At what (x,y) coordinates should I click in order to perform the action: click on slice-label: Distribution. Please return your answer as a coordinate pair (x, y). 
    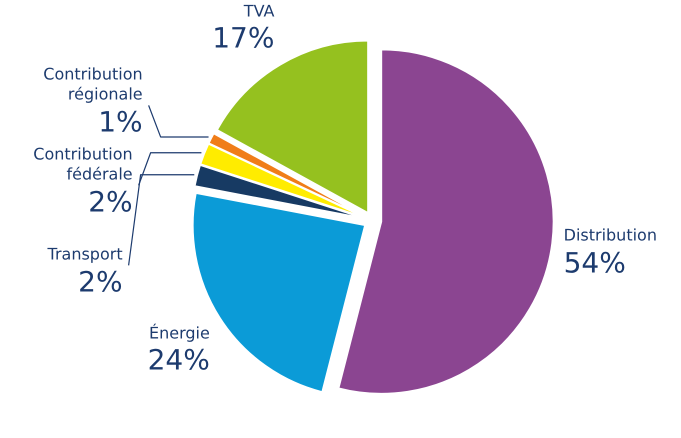
    Looking at the image, I should click on (610, 235).